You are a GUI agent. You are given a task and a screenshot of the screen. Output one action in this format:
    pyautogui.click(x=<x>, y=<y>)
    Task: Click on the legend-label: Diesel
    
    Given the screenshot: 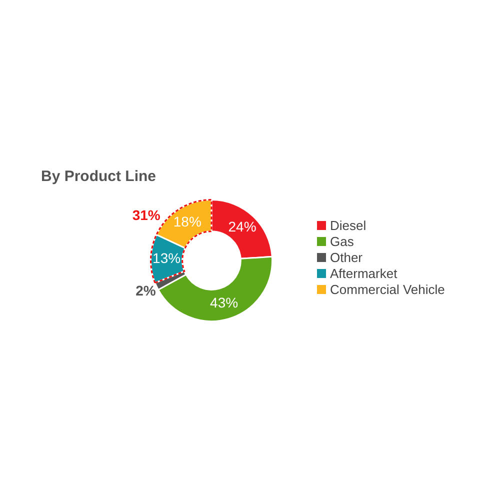 What is the action you would take?
    pyautogui.click(x=348, y=225)
    